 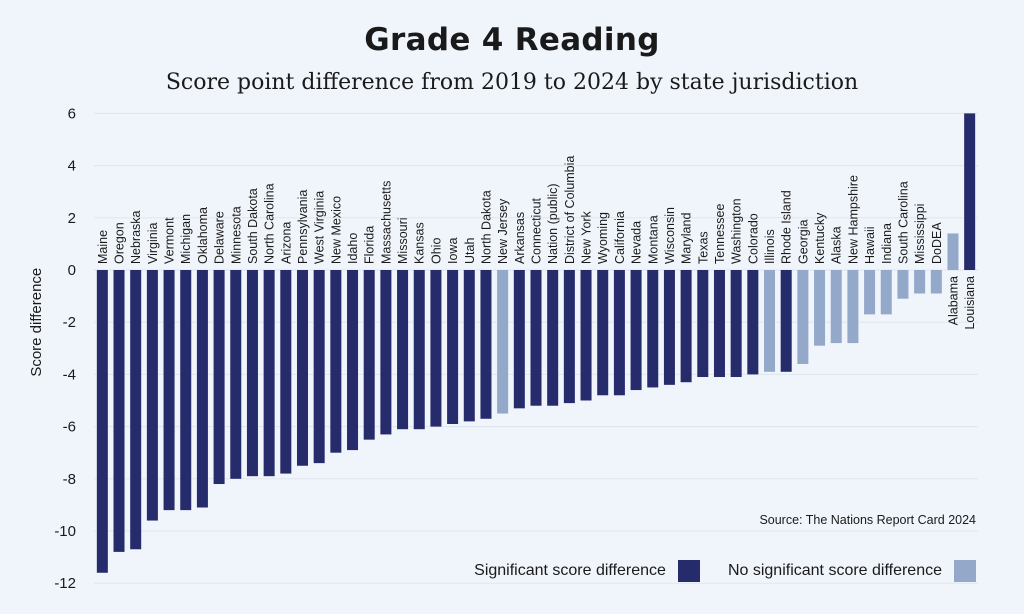 What do you see at coordinates (519, 339) in the screenshot?
I see `bar-arkansas` at bounding box center [519, 339].